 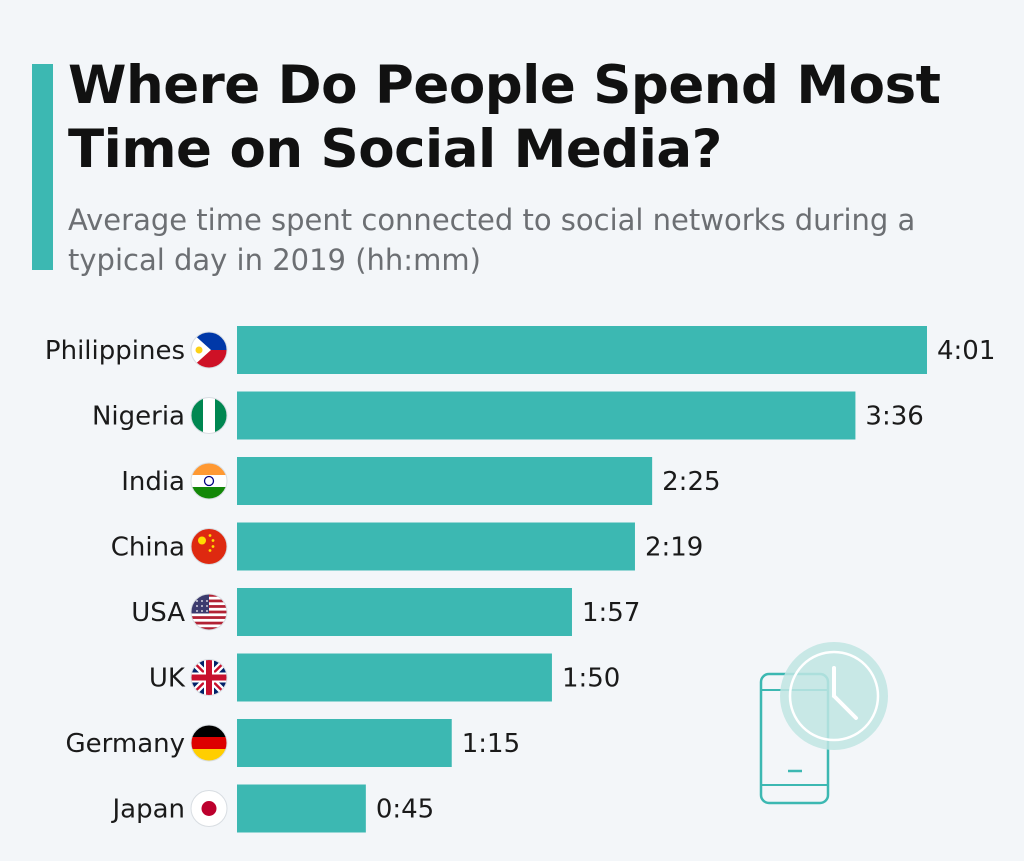 What do you see at coordinates (691, 482) in the screenshot?
I see `value-label: 2:25` at bounding box center [691, 482].